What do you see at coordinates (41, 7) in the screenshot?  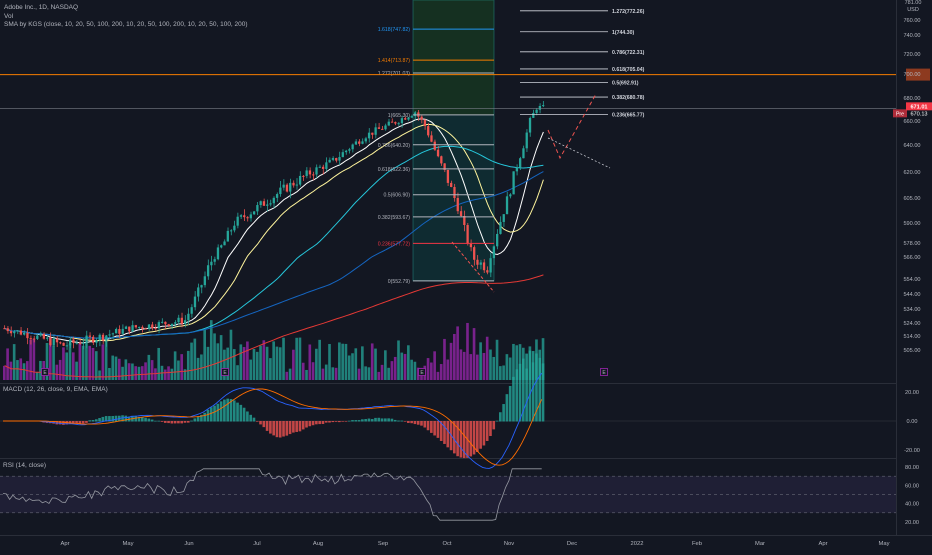 I see `symbol-title: Adobe Inc., 1D, NASDAQ` at bounding box center [41, 7].